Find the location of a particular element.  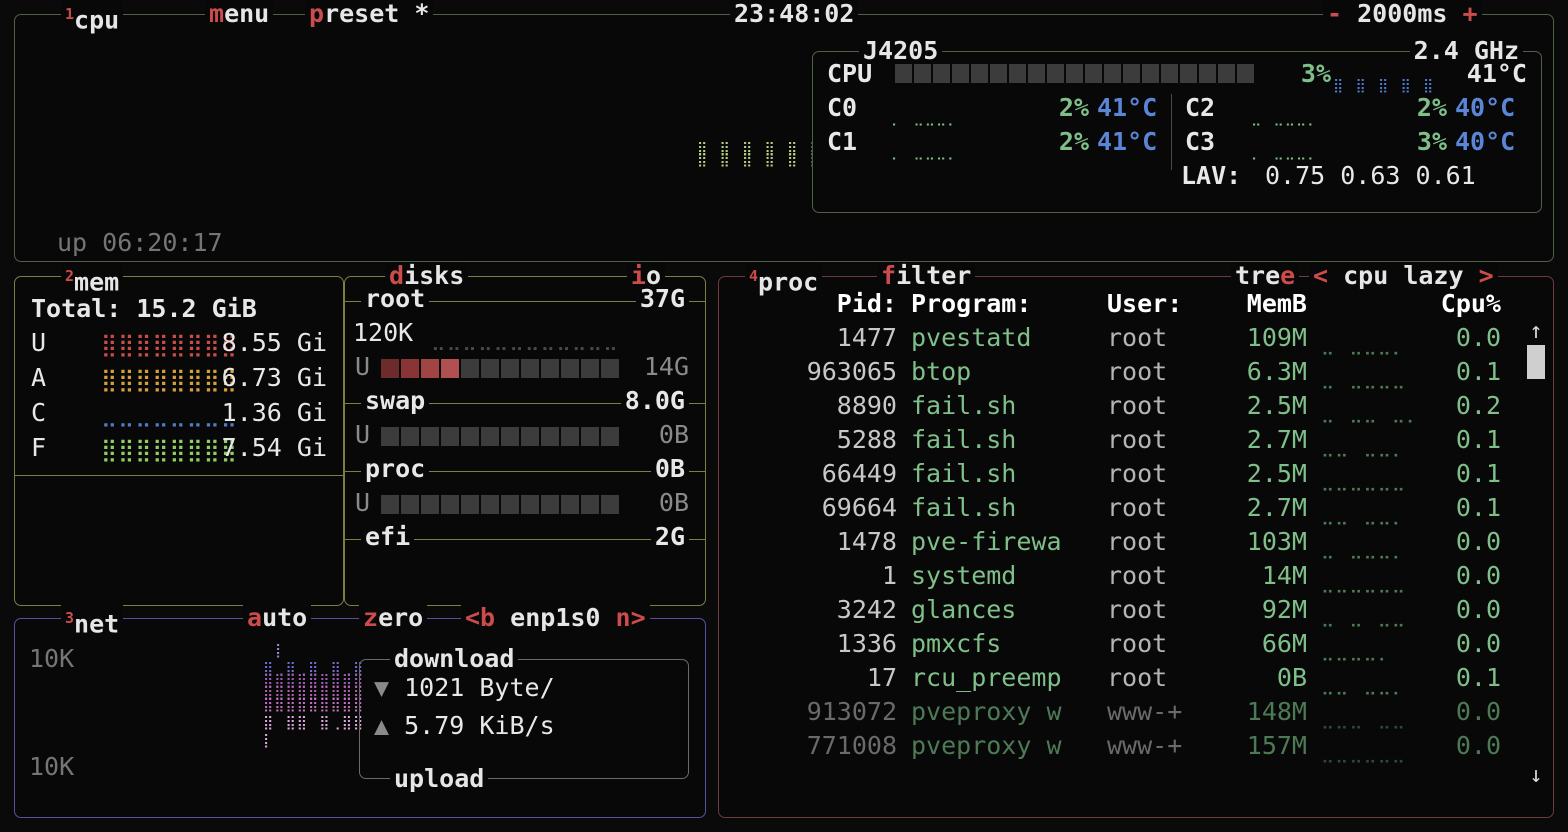

scroll-down-icon: ↓ is located at coordinates (1536, 775).